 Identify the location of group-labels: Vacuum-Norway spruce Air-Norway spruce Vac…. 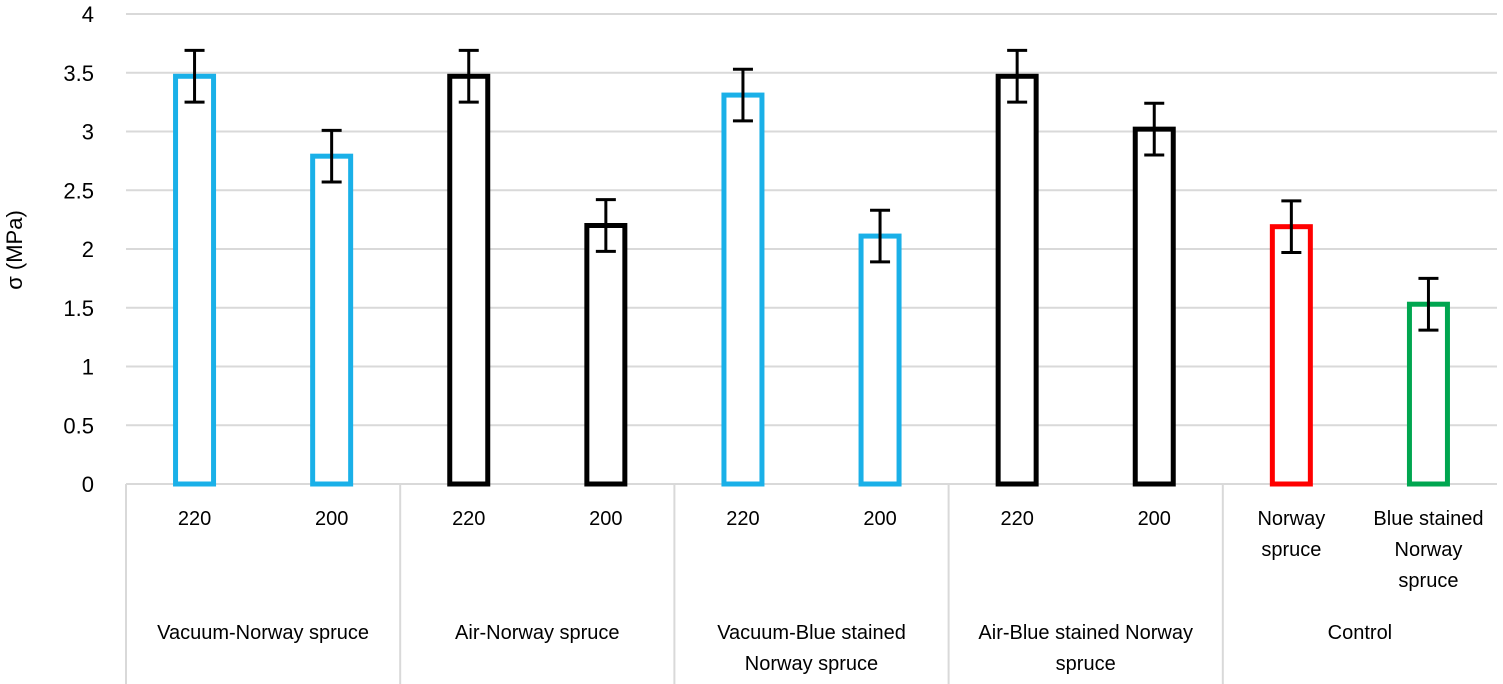
(774, 648).